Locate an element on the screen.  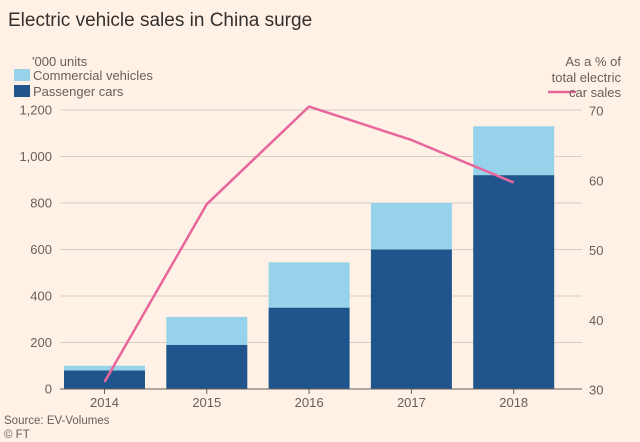
right-tick-label: 60 is located at coordinates (596, 180).